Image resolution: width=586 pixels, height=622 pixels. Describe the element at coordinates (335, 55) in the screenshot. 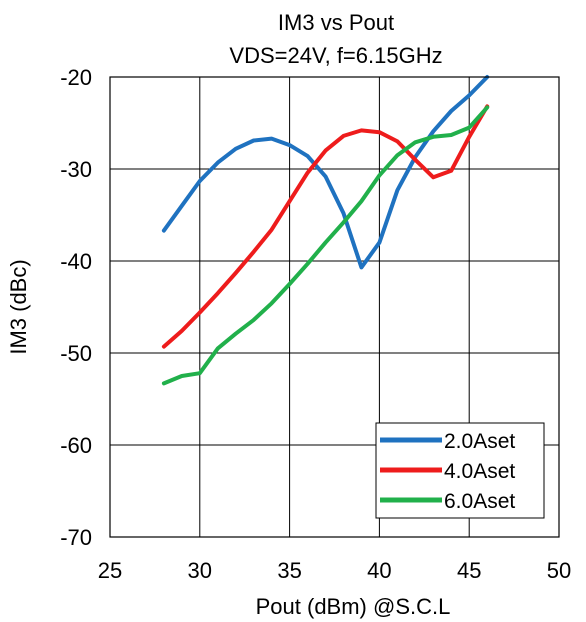

I see `chart-subtitle: VDS=24V, f=6.15GHz` at that location.